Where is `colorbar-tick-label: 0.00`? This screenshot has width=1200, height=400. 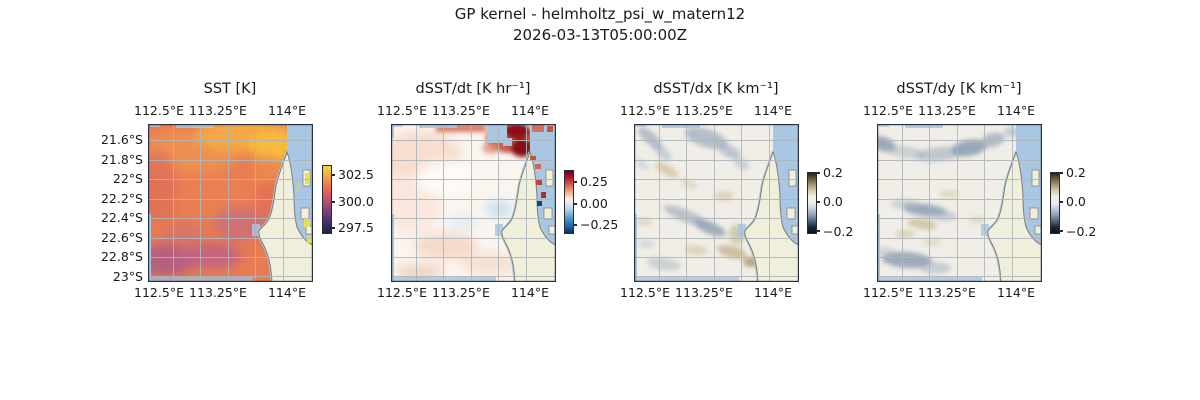
colorbar-tick-label: 0.00 is located at coordinates (594, 203).